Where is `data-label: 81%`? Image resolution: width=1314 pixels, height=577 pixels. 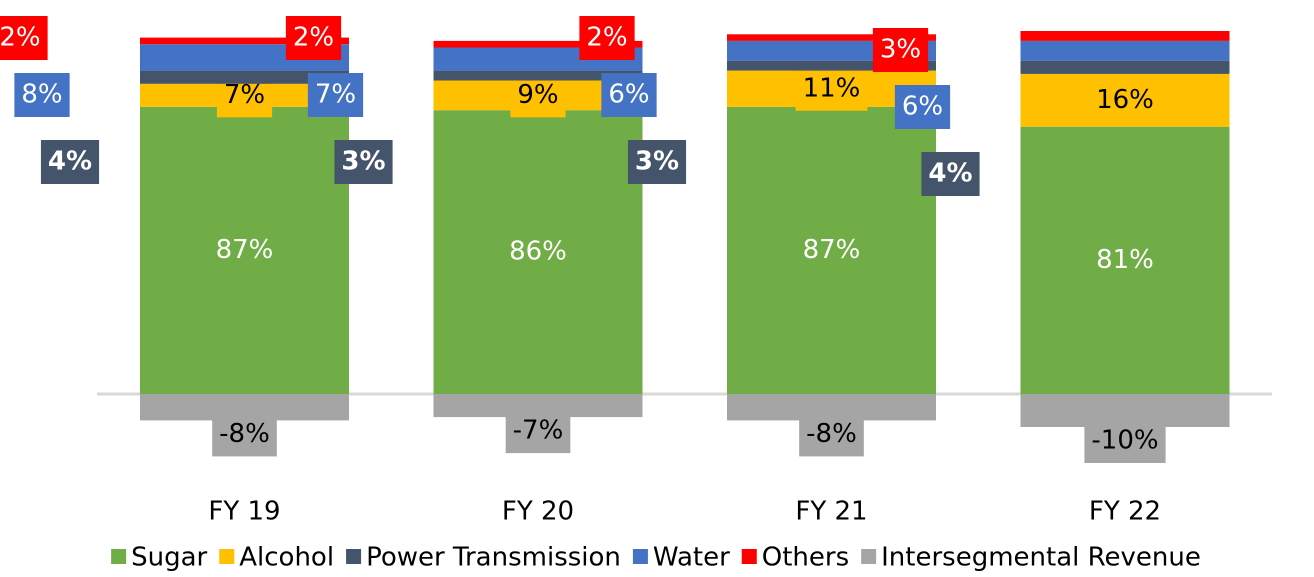 data-label: 81% is located at coordinates (1125, 260).